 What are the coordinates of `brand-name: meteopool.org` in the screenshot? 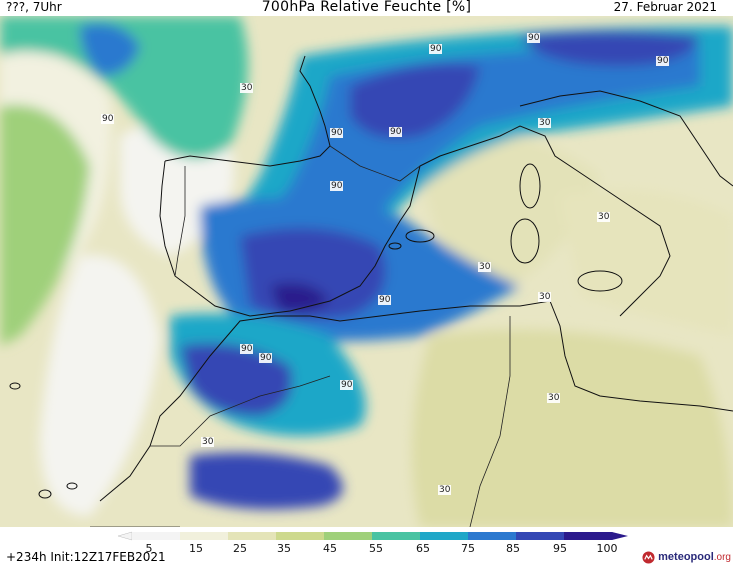 It's located at (694, 557).